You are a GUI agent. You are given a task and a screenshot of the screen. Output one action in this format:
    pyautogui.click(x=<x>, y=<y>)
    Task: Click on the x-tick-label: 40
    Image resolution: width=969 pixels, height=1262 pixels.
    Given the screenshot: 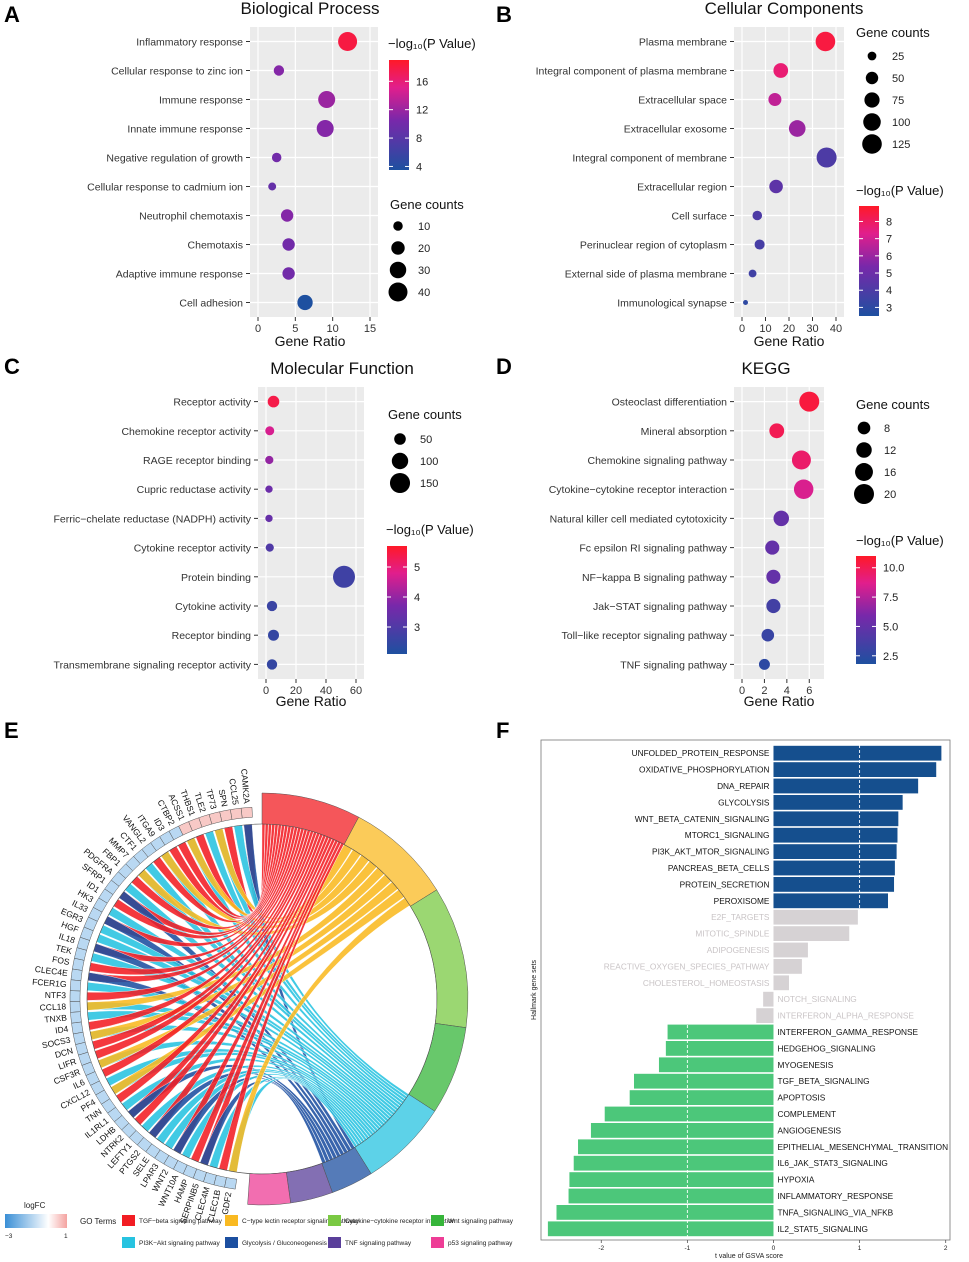 What is the action you would take?
    pyautogui.click(x=836, y=329)
    